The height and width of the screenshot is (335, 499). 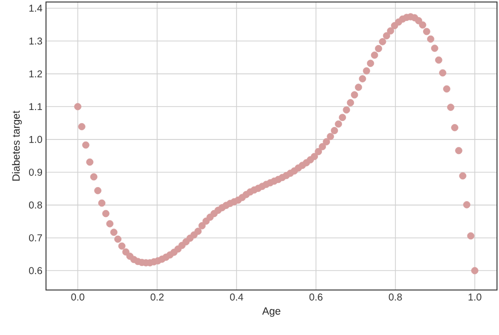 What do you see at coordinates (315, 297) in the screenshot?
I see `x-tick-label: 0.6` at bounding box center [315, 297].